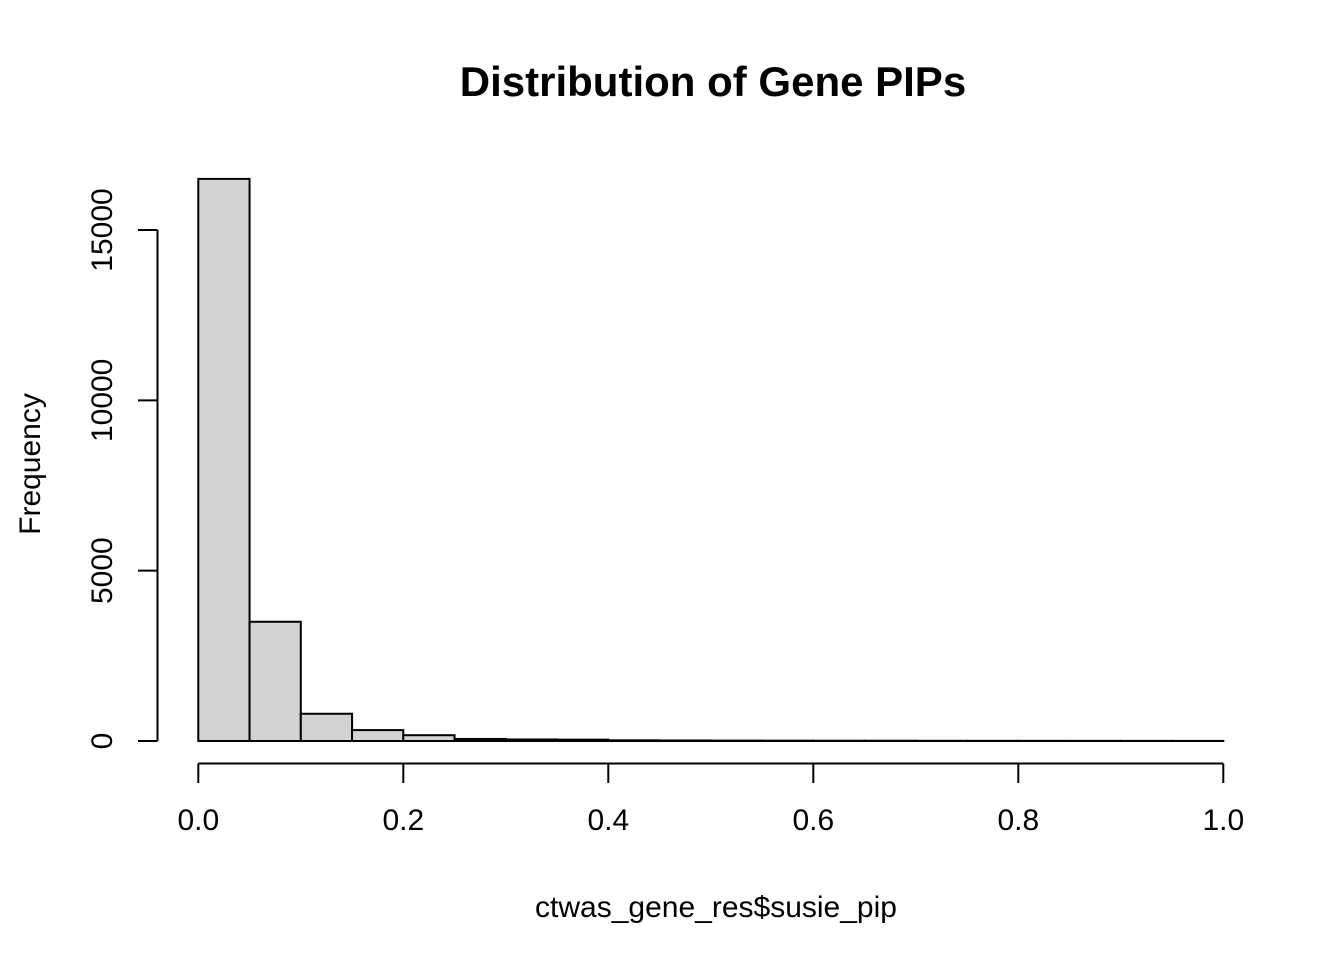 Image resolution: width=1344 pixels, height=960 pixels. I want to click on x-axis-tick-label: 0.6, so click(813, 820).